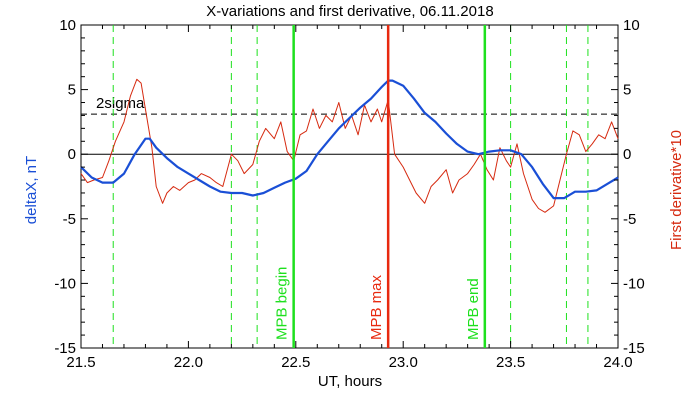 The image size is (700, 400). What do you see at coordinates (188, 362) in the screenshot?
I see `x-tick-label: 22.0` at bounding box center [188, 362].